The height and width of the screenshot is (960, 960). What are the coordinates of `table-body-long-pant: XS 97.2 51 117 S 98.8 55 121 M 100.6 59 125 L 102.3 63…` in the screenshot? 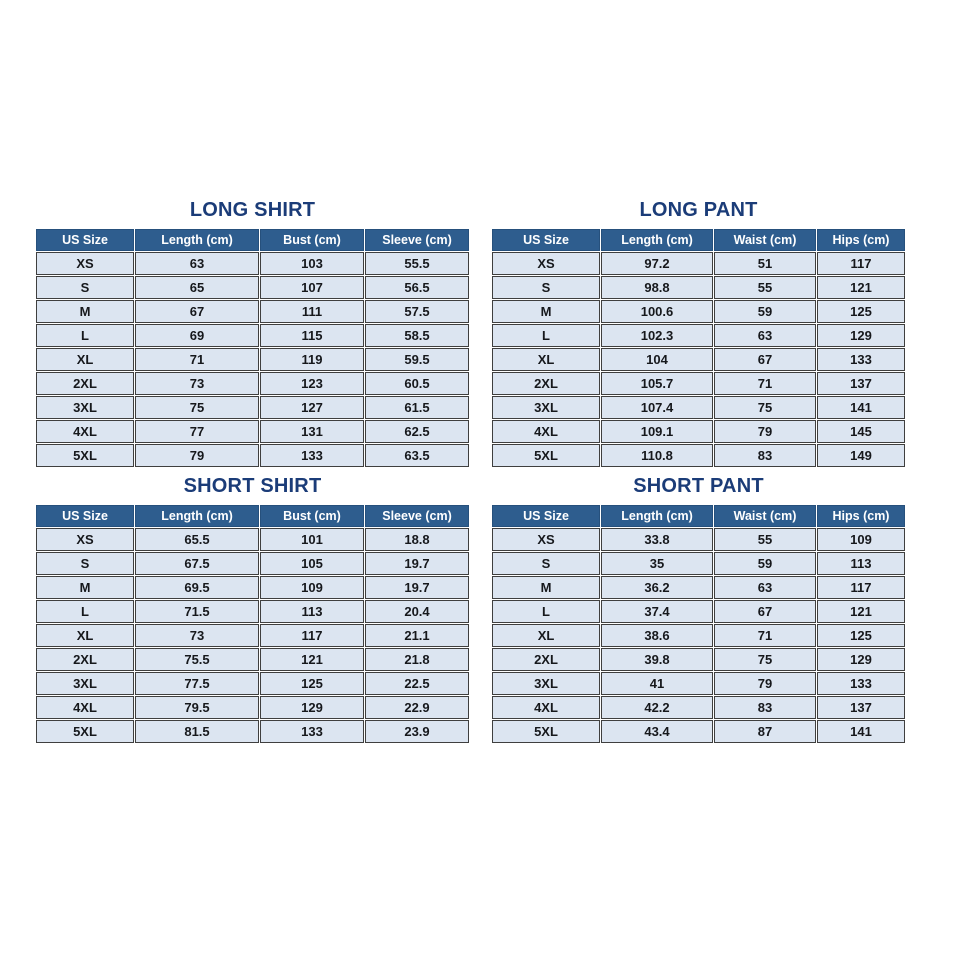 It's located at (698, 359).